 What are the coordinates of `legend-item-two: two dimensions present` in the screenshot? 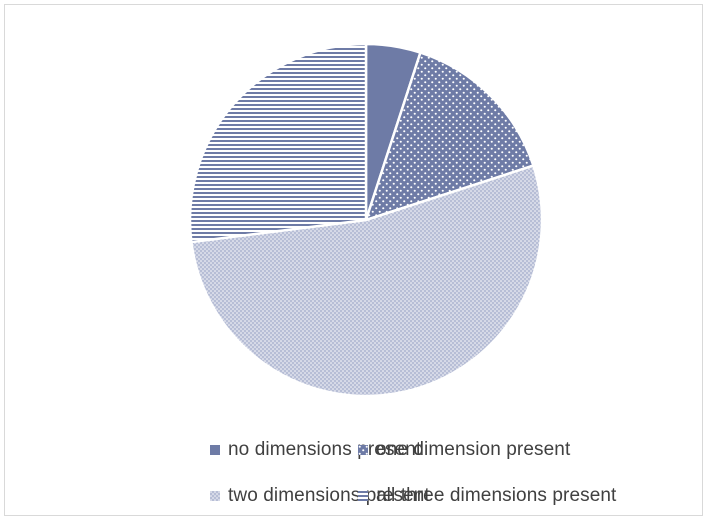 It's located at (320, 496).